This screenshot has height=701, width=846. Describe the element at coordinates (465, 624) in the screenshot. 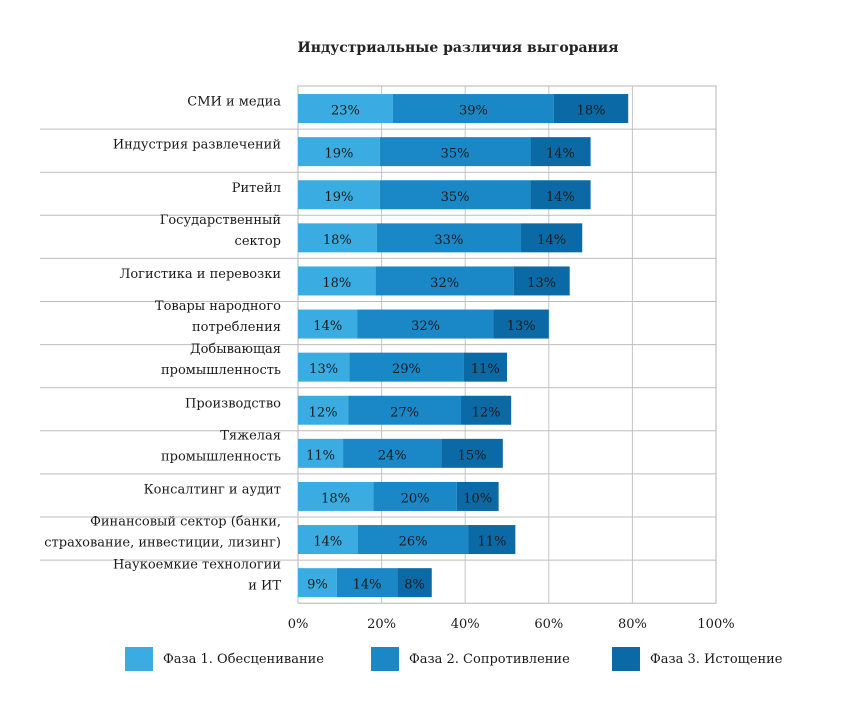

I see `x-tick-label: 40%` at that location.